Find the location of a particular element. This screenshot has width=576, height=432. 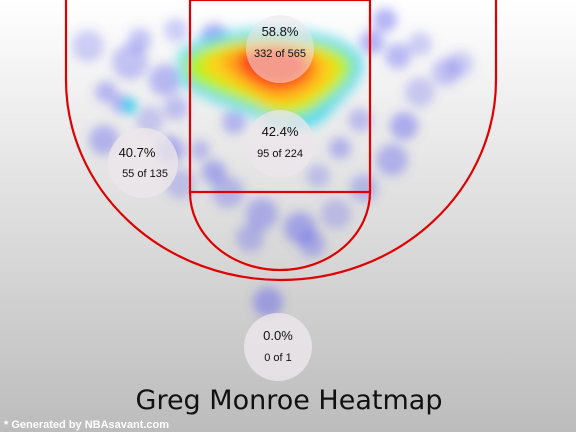

zone-percentage: 42.4% is located at coordinates (280, 131).